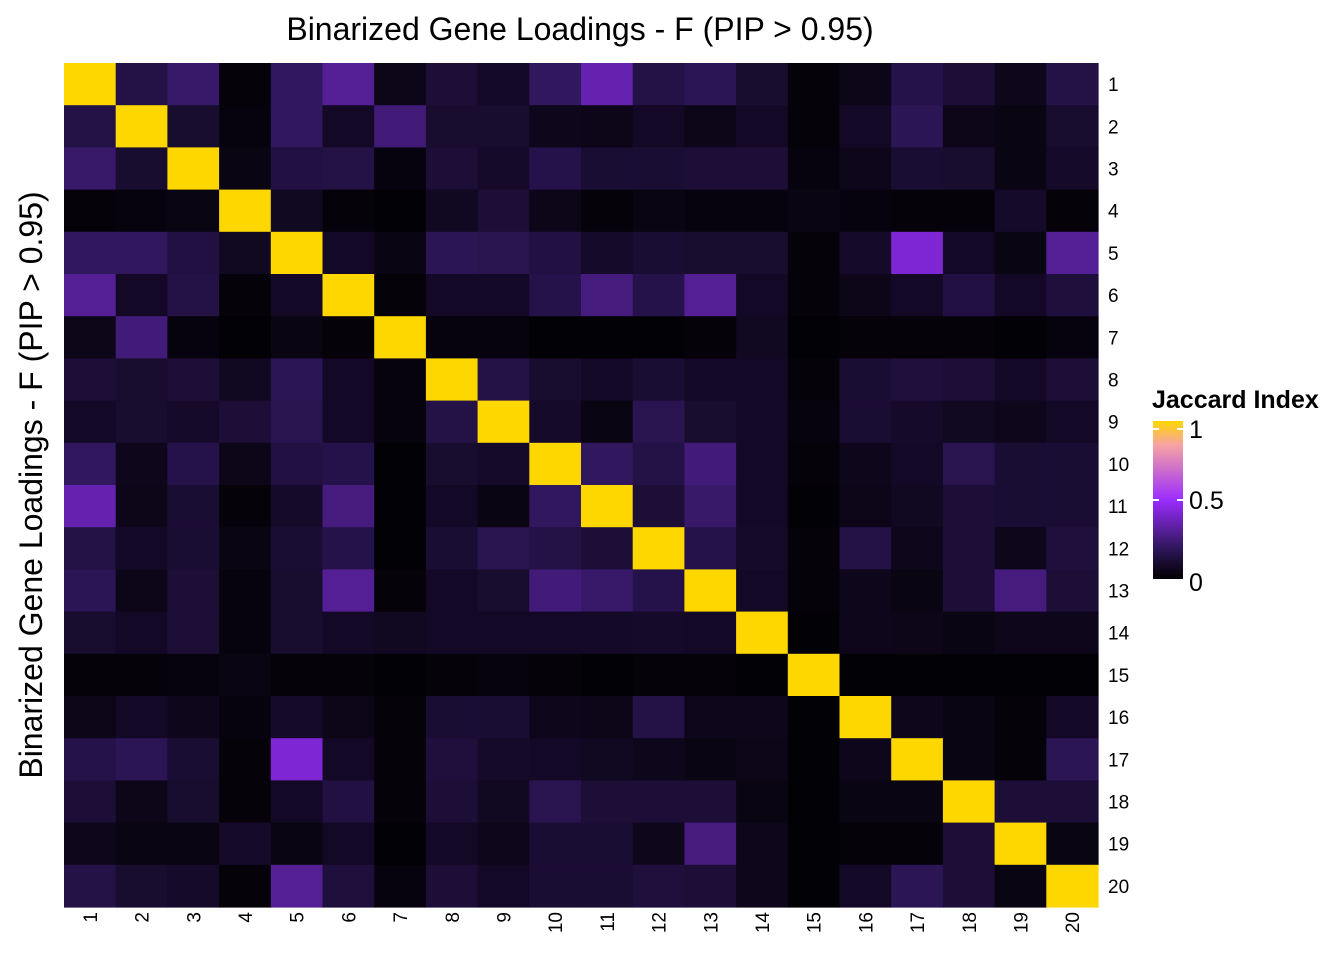 This screenshot has height=965, width=1344. What do you see at coordinates (1113, 212) in the screenshot?
I see `y-tick-label: 4` at bounding box center [1113, 212].